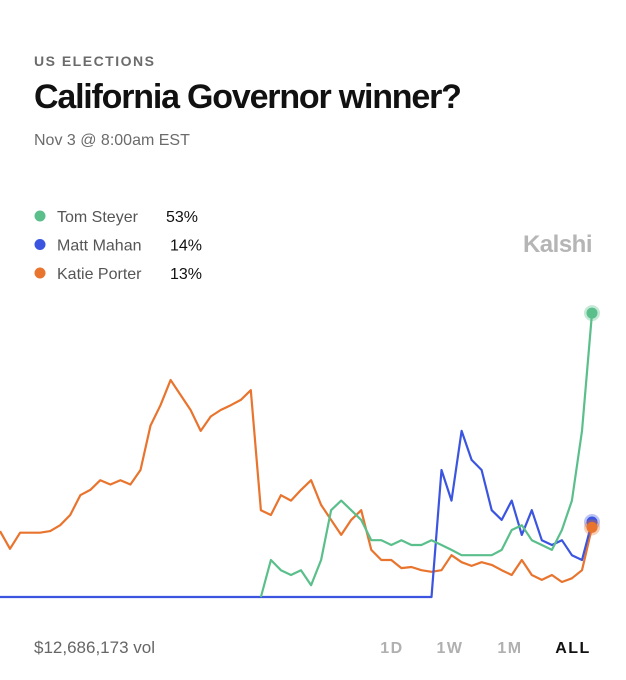  I want to click on watermark: Kalshi, so click(557, 244).